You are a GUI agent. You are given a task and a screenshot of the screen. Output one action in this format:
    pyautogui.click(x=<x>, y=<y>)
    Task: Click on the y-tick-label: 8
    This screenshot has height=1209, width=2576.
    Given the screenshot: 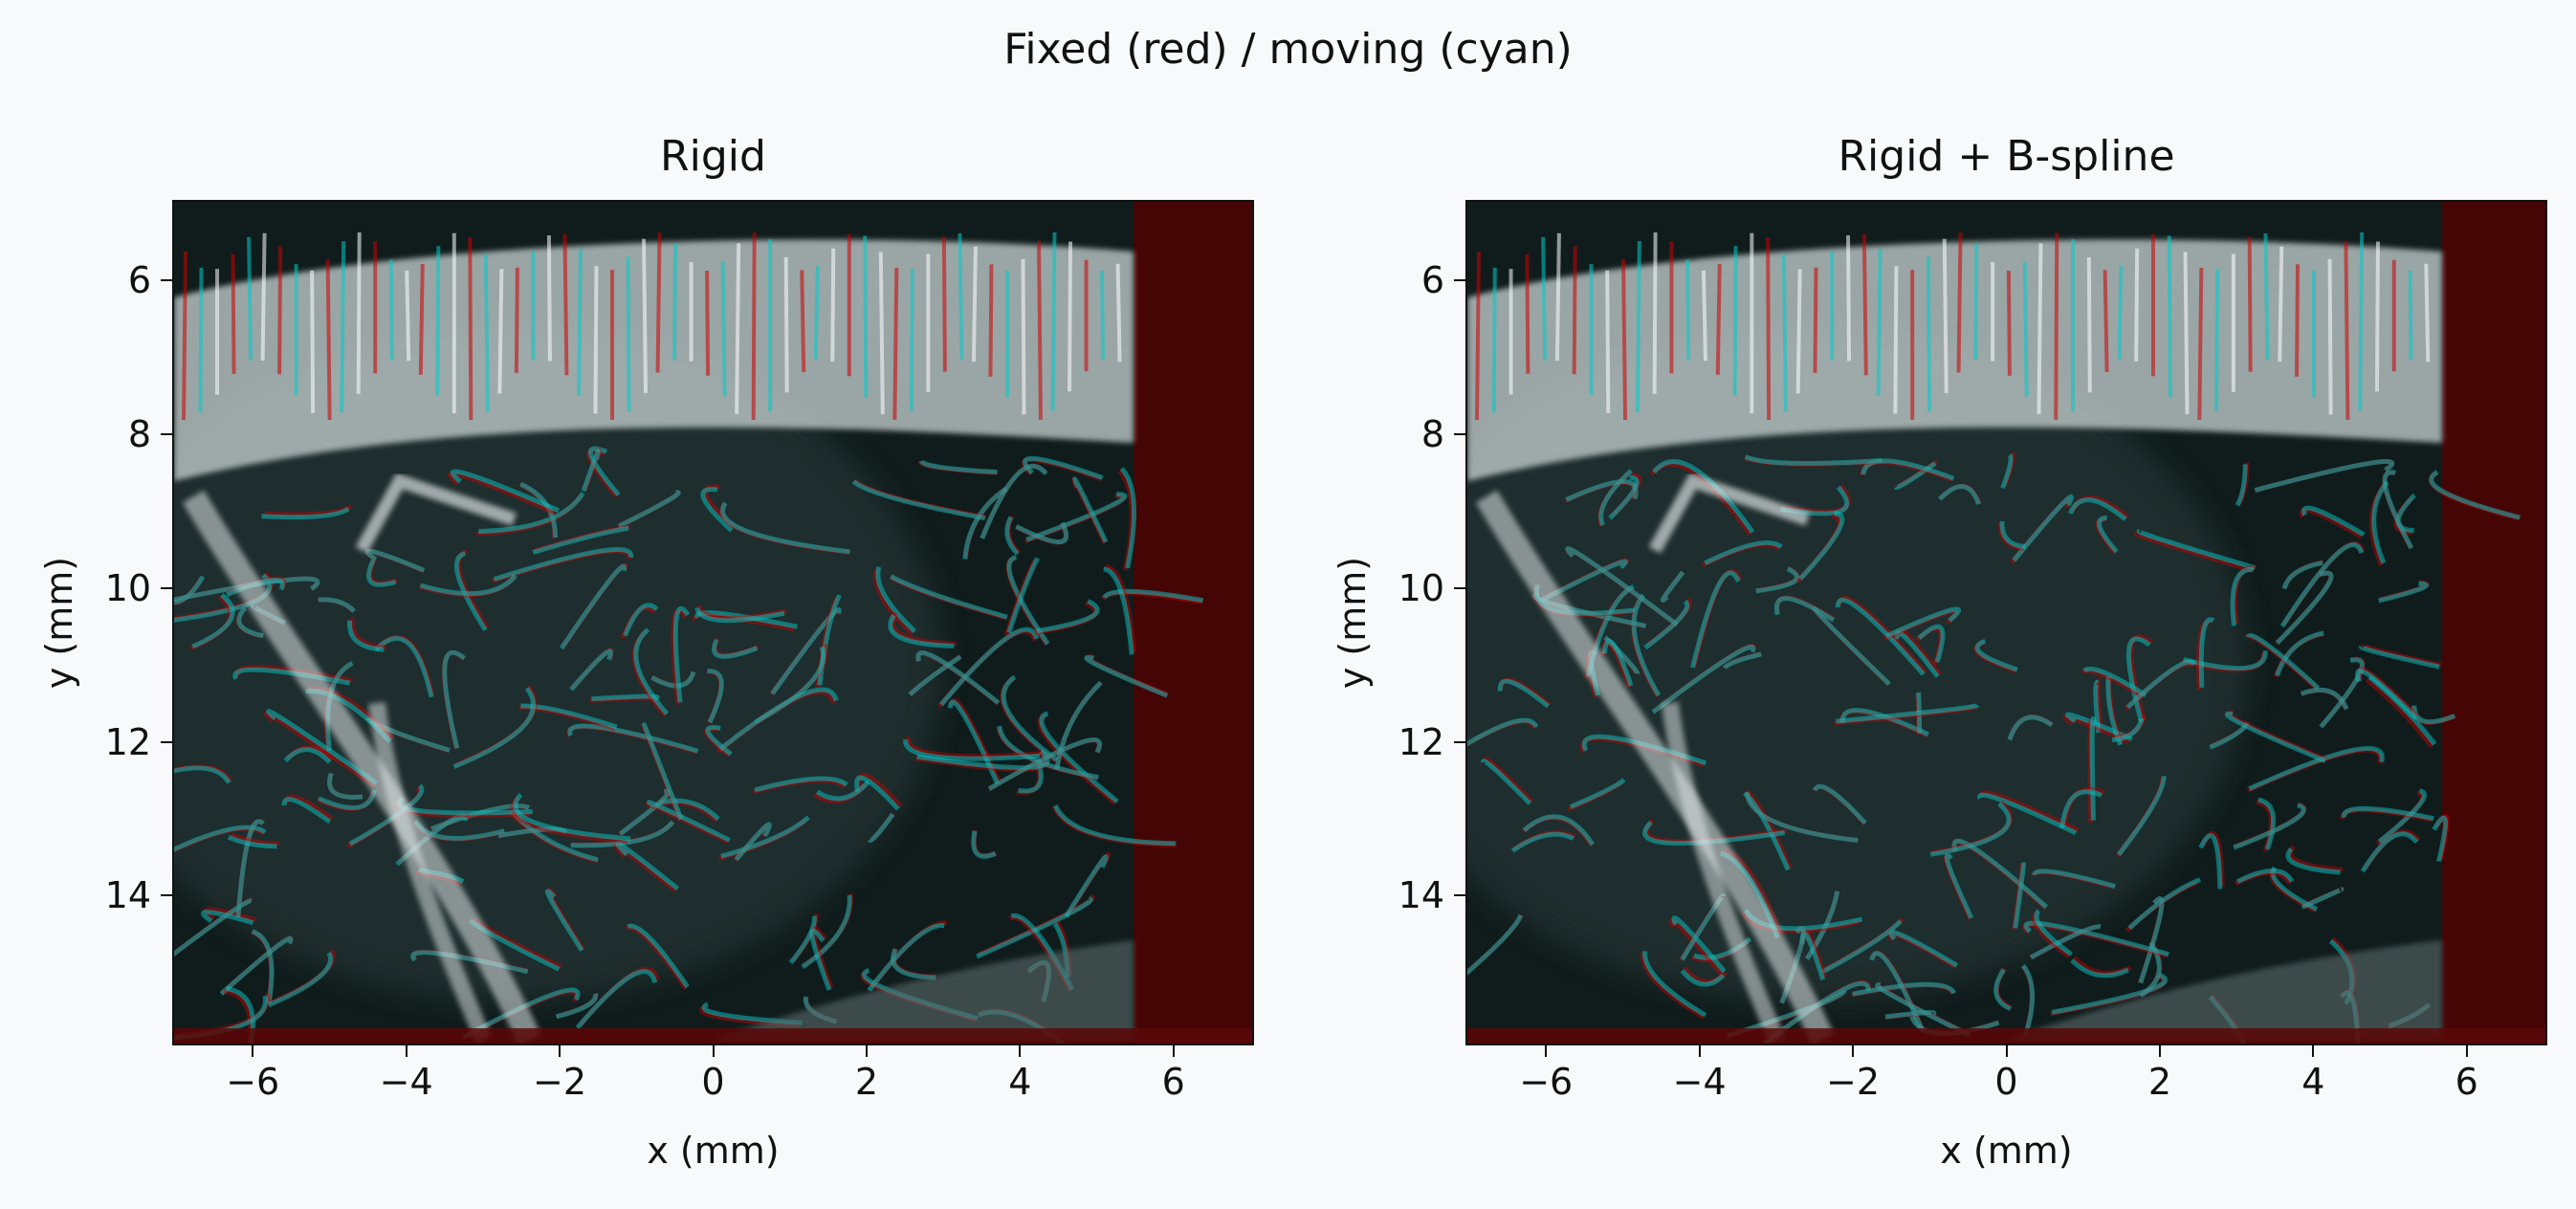 What is the action you would take?
    pyautogui.click(x=1432, y=434)
    